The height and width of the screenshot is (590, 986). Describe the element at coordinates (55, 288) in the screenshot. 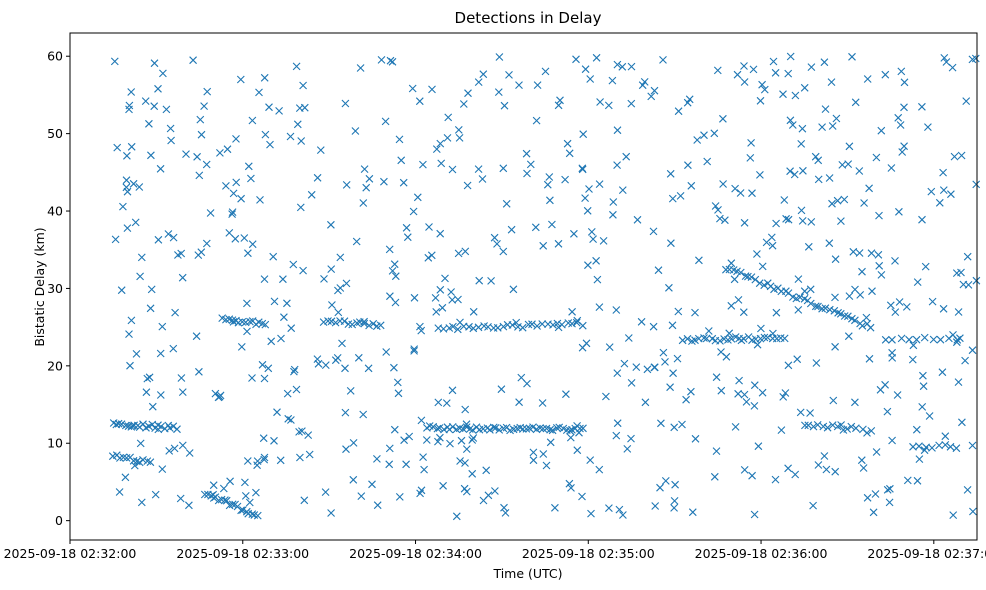

I see `y-tick-label: 30` at that location.